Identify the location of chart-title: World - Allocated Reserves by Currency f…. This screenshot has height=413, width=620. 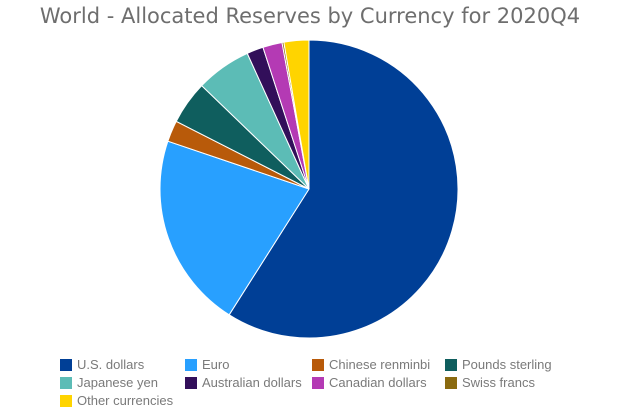
(310, 16).